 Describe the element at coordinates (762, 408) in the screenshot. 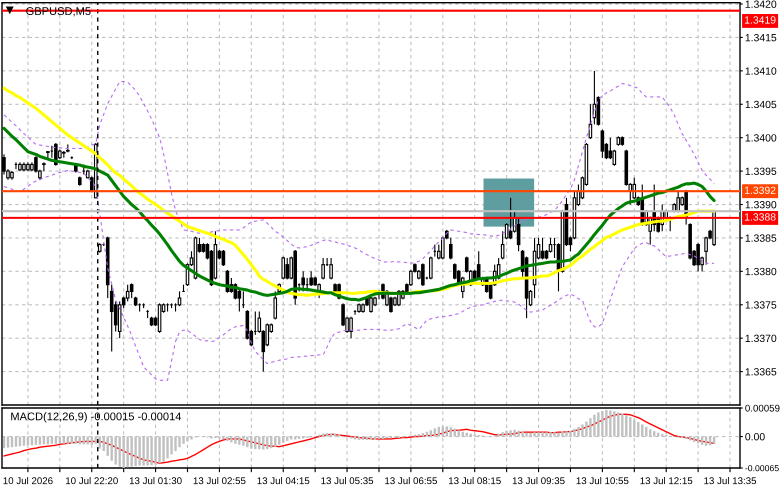

I see `y-tick-label: 0.00059` at that location.